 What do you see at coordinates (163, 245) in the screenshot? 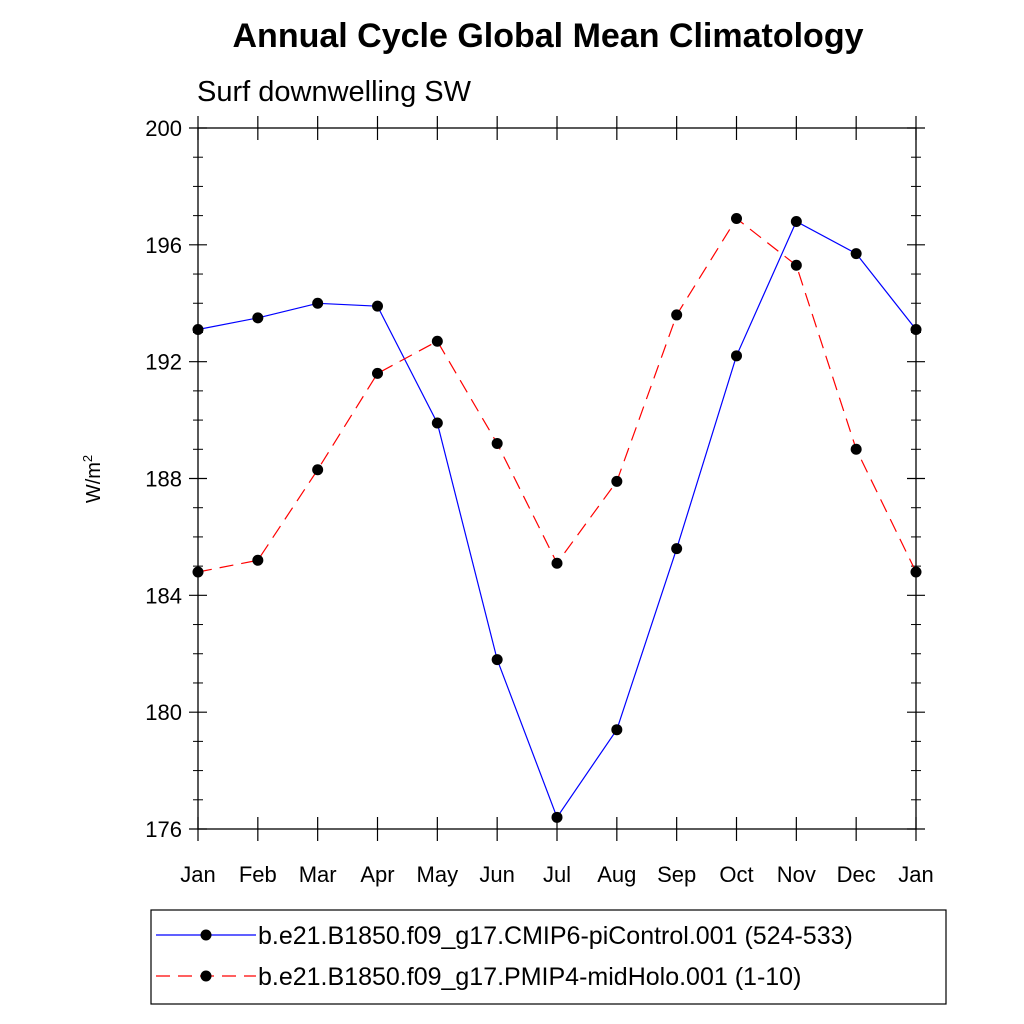
I see `y-tick-label: 196` at bounding box center [163, 245].